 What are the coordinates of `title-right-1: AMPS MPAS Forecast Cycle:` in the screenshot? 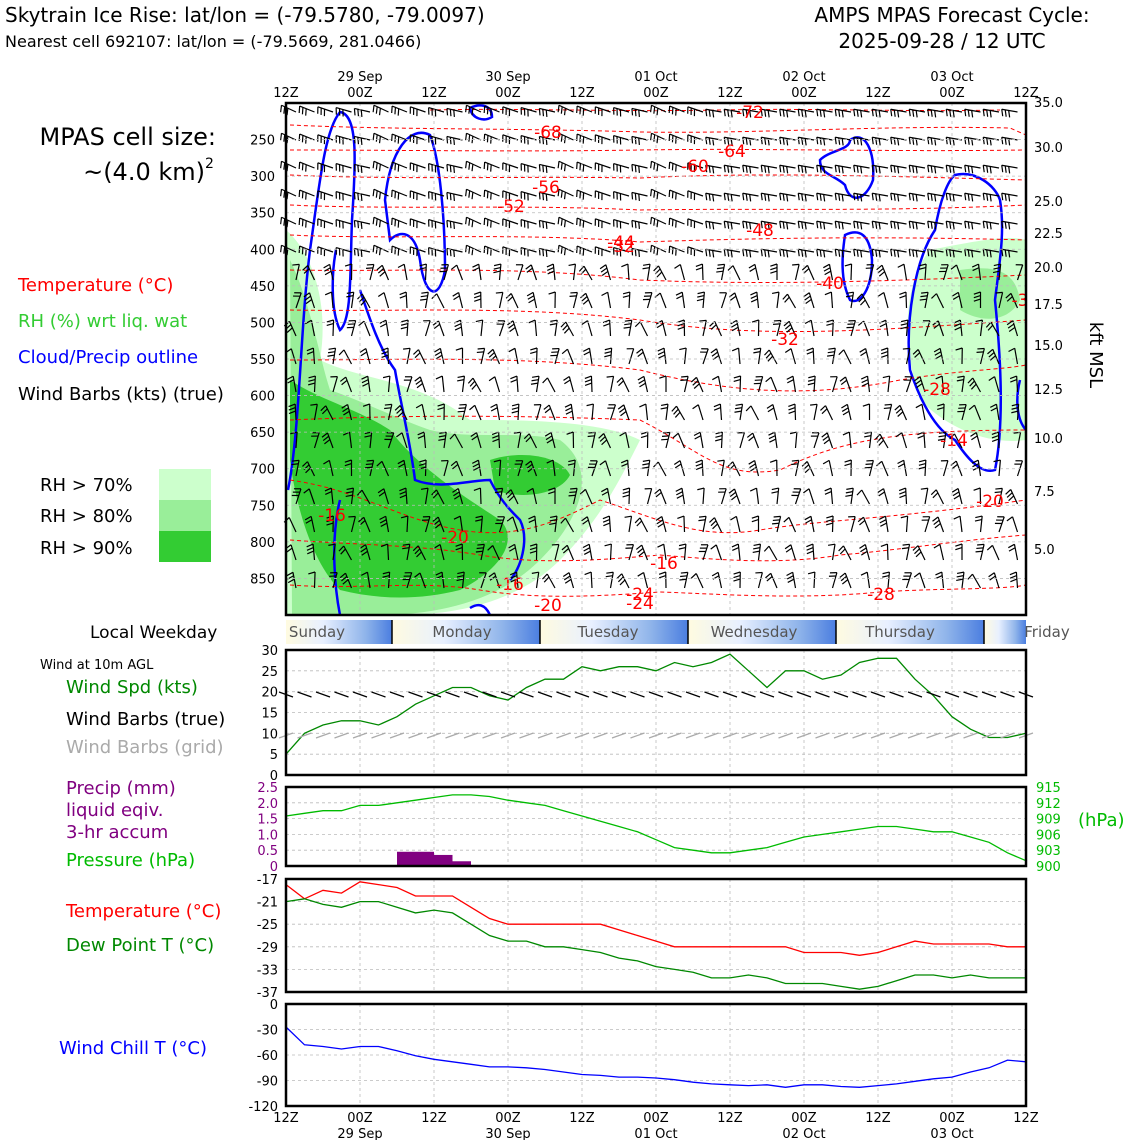 It's located at (951, 15).